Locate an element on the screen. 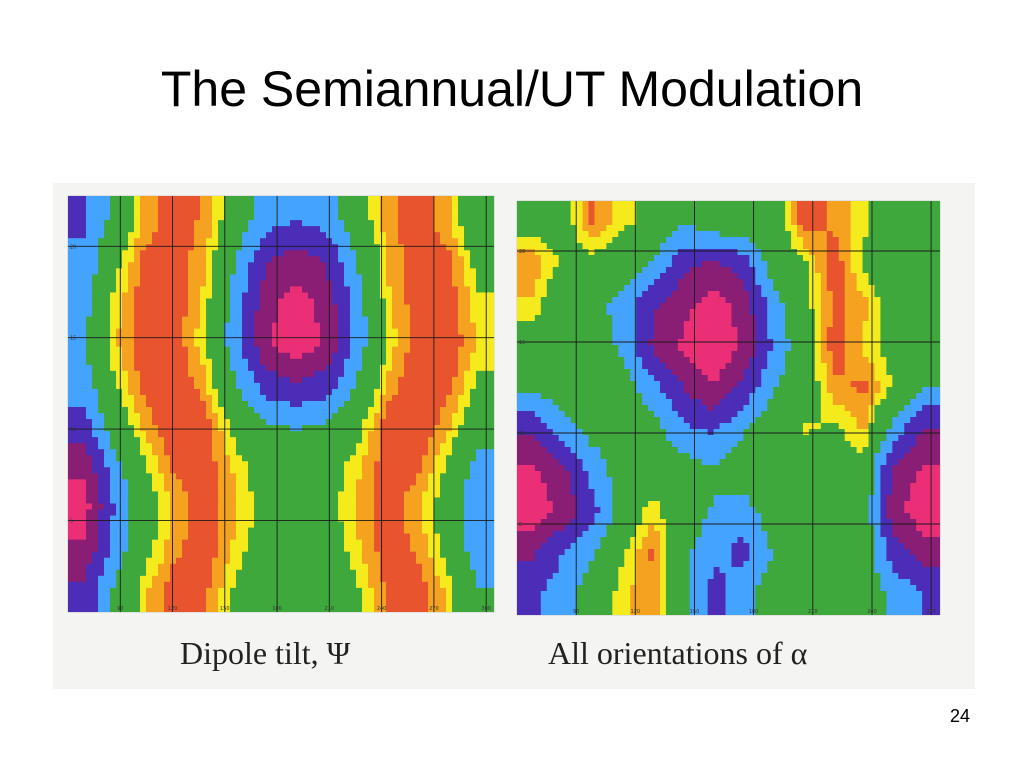  y-tick-label: 10 is located at coordinates (73, 430).